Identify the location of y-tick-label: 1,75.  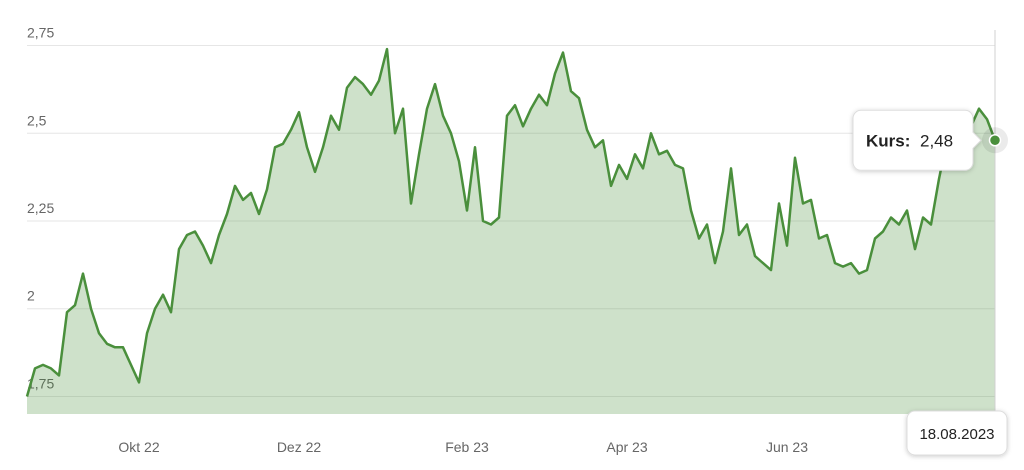
(40, 383).